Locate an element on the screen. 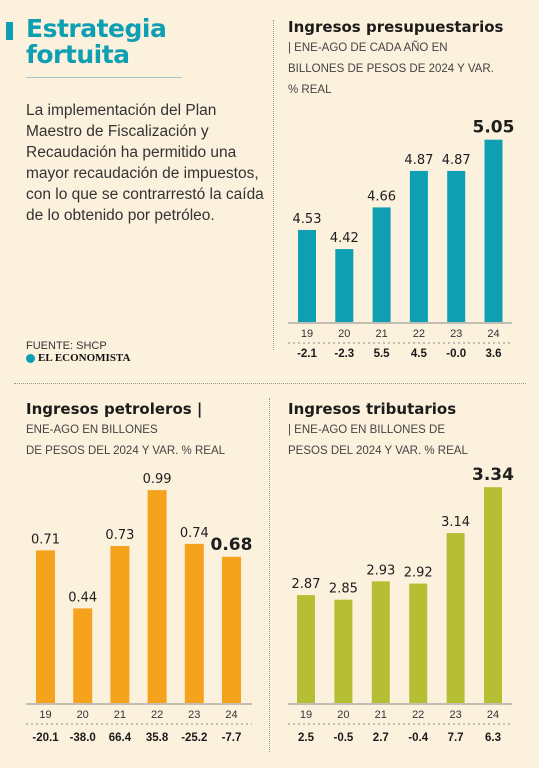 The image size is (539, 768). tick-label-tributarios-22: 22 is located at coordinates (418, 715).